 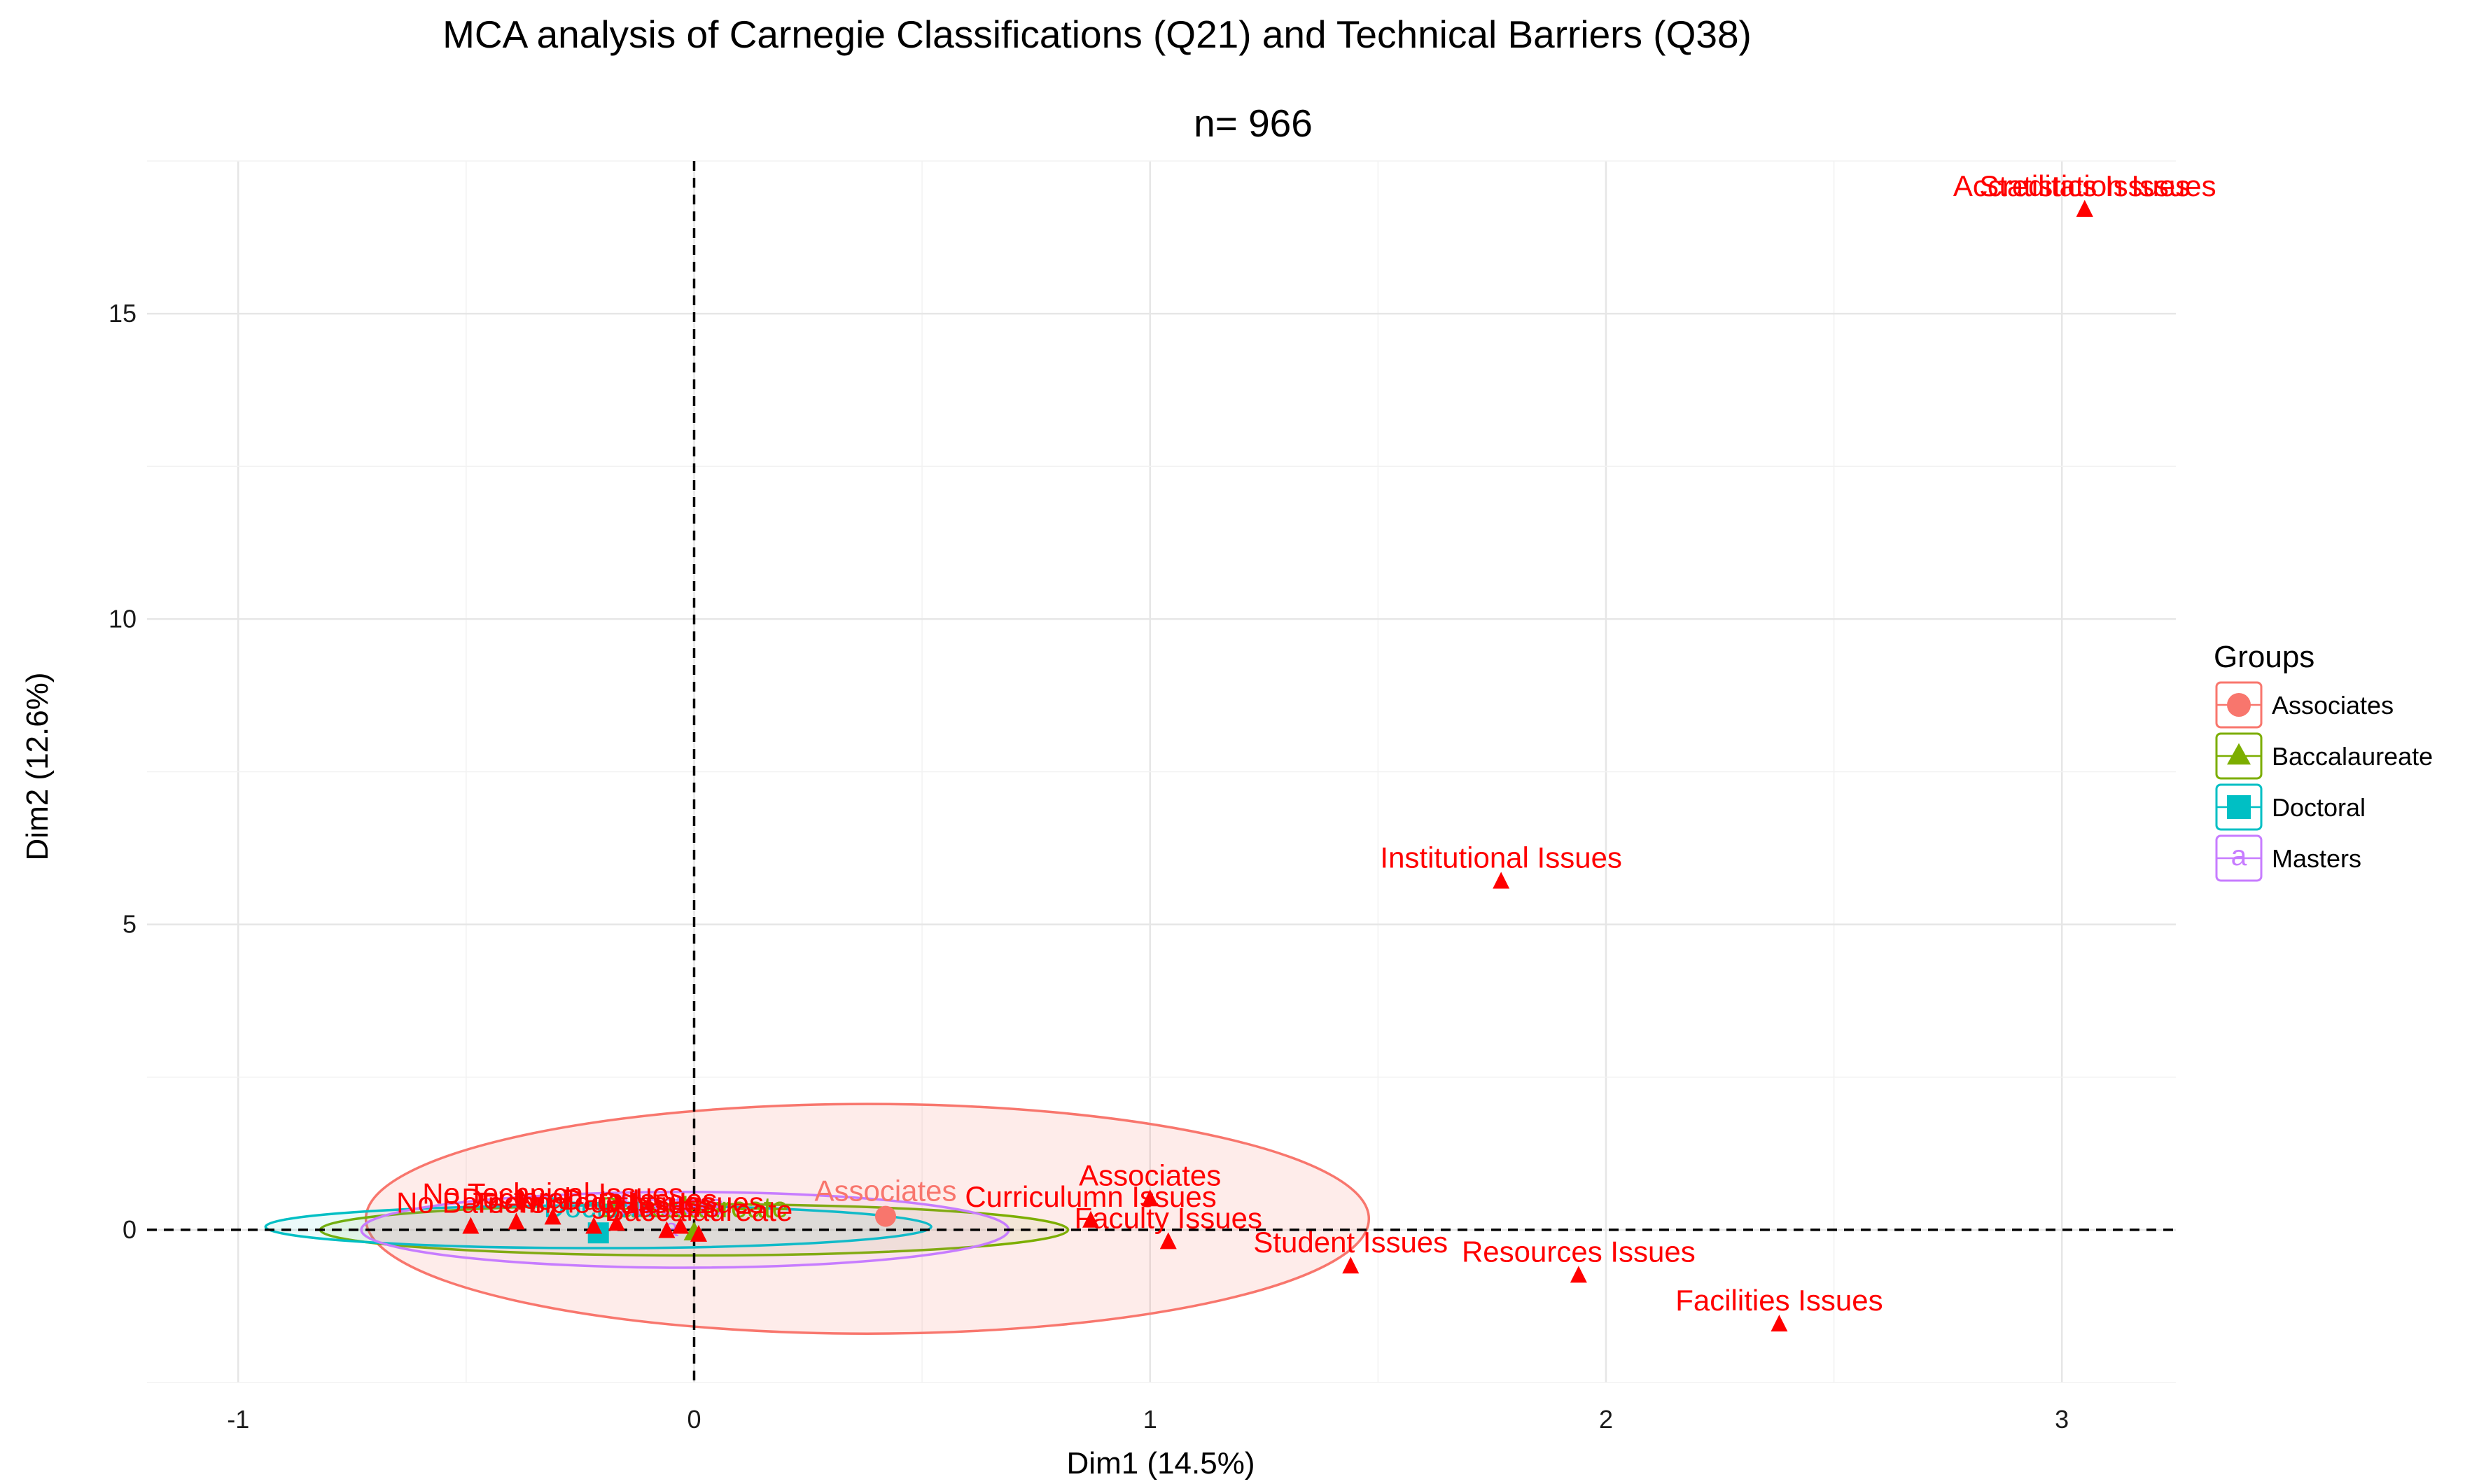 What do you see at coordinates (2333, 705) in the screenshot?
I see `legend-label-associates: Associates` at bounding box center [2333, 705].